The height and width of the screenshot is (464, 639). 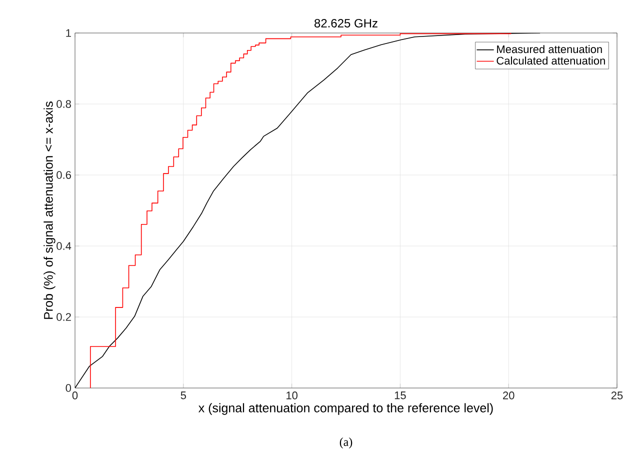 What do you see at coordinates (183, 396) in the screenshot?
I see `x-tick-label: 5` at bounding box center [183, 396].